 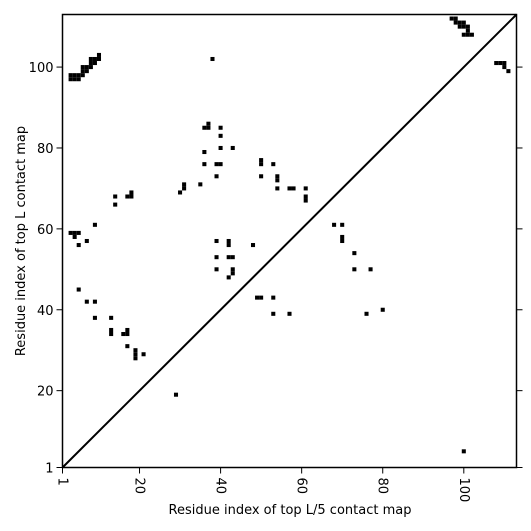 I want to click on y-tick-label: 60, so click(x=45, y=230).